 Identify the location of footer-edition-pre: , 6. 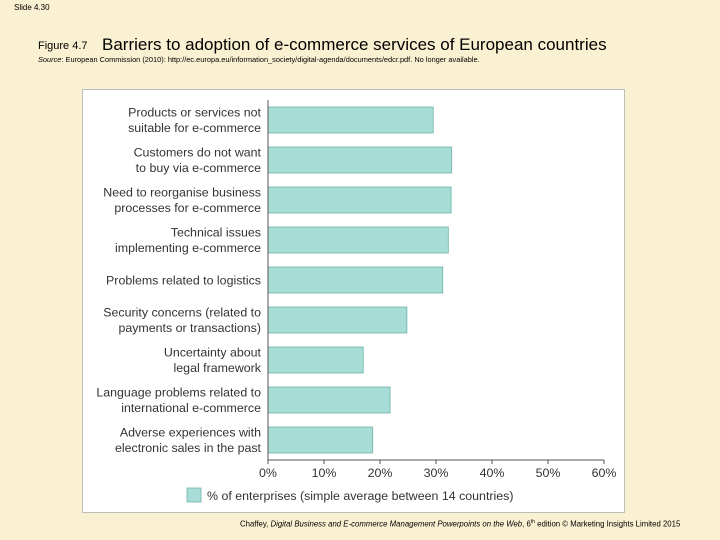
(526, 524).